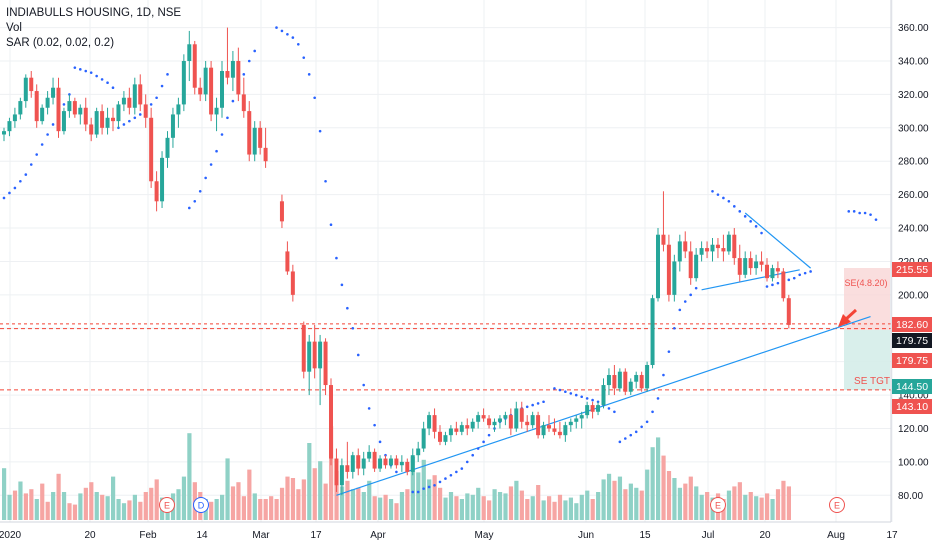 This screenshot has width=932, height=555. What do you see at coordinates (872, 381) in the screenshot?
I see `target-label: SE TGT` at bounding box center [872, 381].